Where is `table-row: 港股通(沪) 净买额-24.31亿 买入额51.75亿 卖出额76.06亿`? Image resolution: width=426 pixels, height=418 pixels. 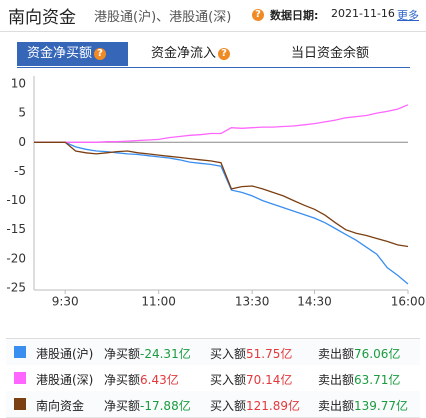
table-row: 港股通(沪) 净买额-24.31亿 买入额51.75亿 卖出额76.06亿 is located at coordinates (213, 352).